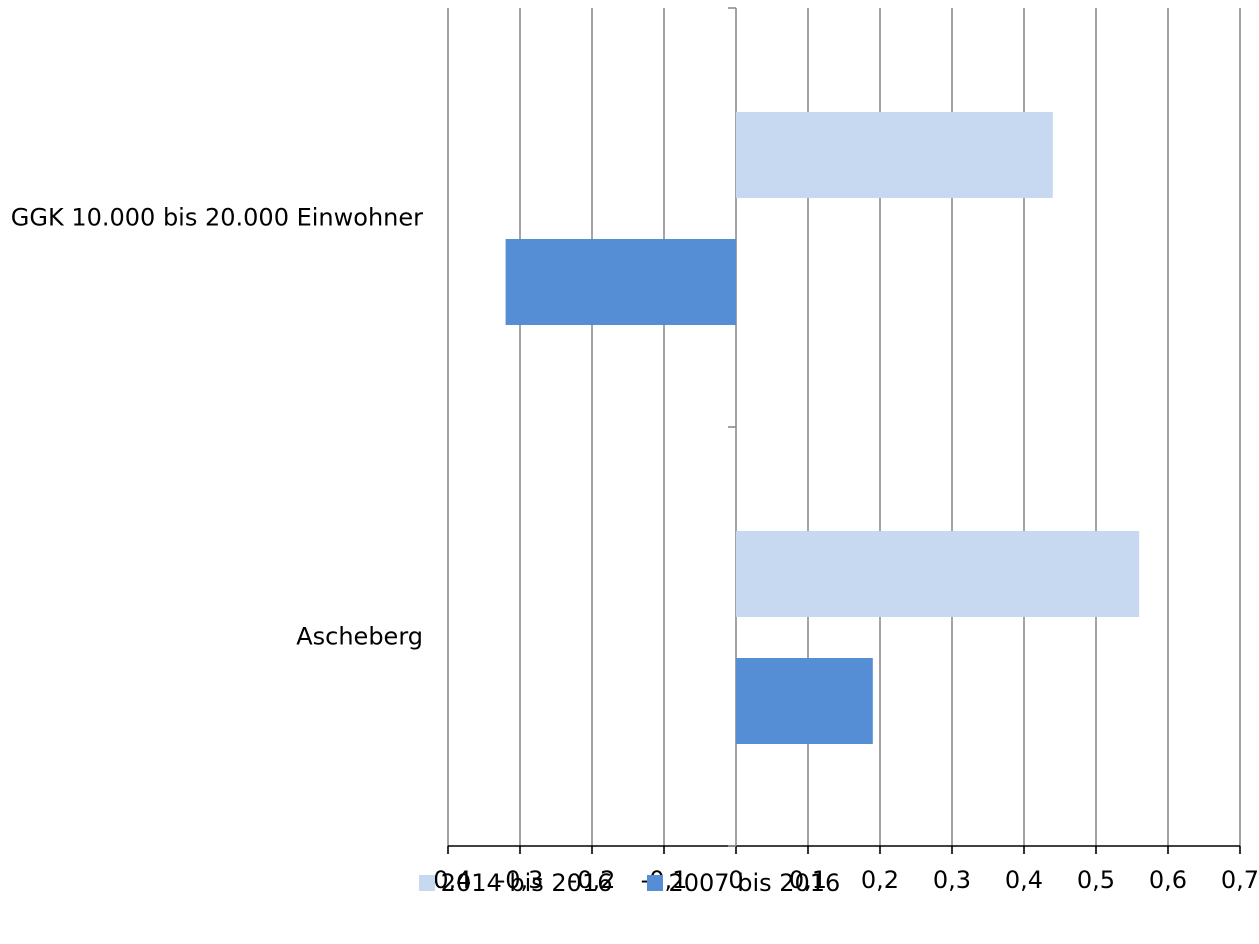 The height and width of the screenshot is (944, 1259). What do you see at coordinates (754, 883) in the screenshot?
I see `legend-label-series-2: 2007 bis 2016` at bounding box center [754, 883].